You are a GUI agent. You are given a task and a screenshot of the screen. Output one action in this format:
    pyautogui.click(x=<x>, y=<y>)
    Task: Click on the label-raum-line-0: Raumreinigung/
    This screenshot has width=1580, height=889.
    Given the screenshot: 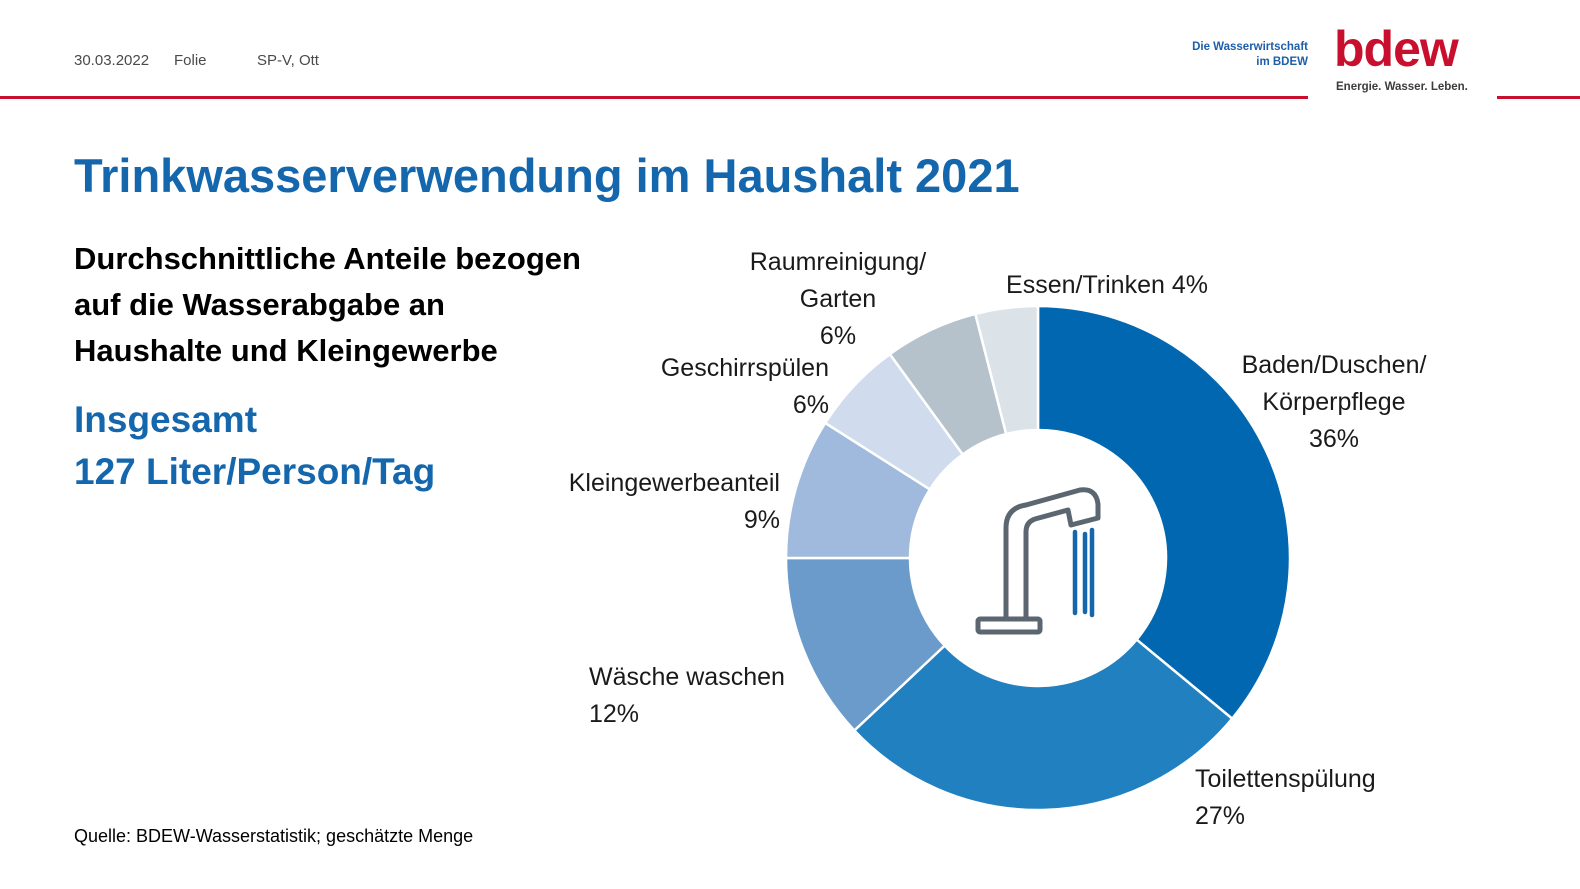 What is the action you would take?
    pyautogui.click(x=838, y=262)
    